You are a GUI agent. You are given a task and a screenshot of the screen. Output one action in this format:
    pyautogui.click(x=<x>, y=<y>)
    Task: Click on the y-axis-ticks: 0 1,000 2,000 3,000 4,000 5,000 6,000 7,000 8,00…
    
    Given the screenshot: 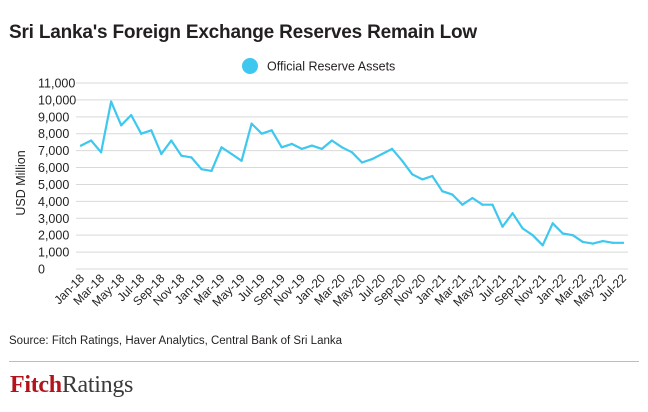 What is the action you would take?
    pyautogui.click(x=57, y=177)
    